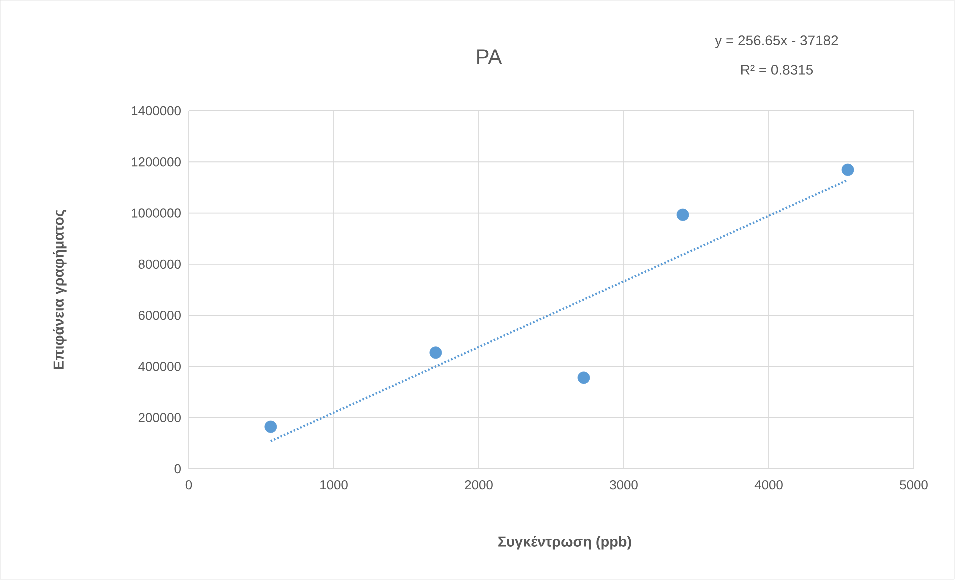 The width and height of the screenshot is (955, 580). I want to click on x-tick-label: 3000, so click(624, 485).